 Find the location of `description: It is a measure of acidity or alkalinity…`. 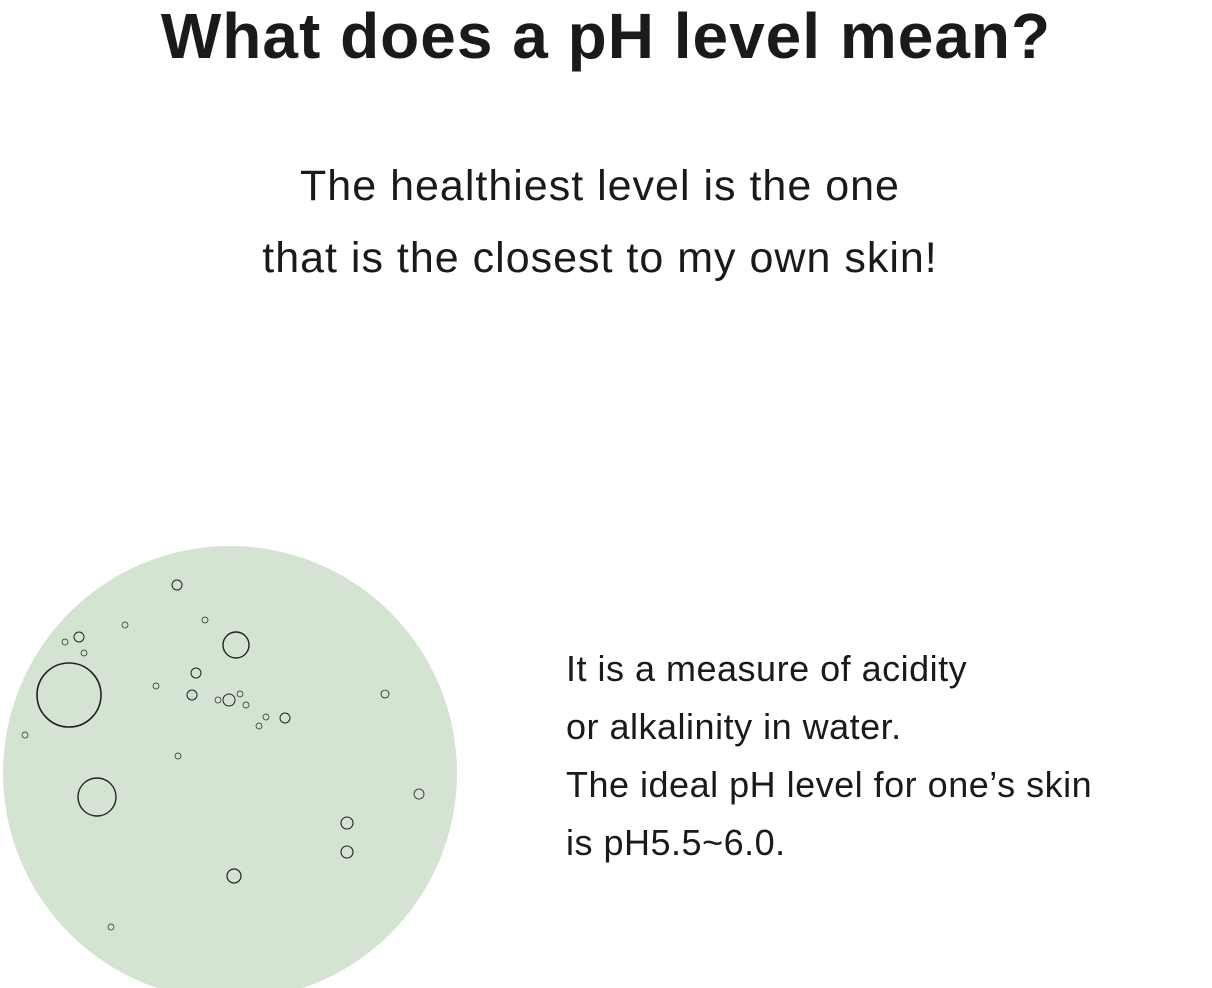

description: It is a measure of acidity or alkalinity… is located at coordinates (829, 756).